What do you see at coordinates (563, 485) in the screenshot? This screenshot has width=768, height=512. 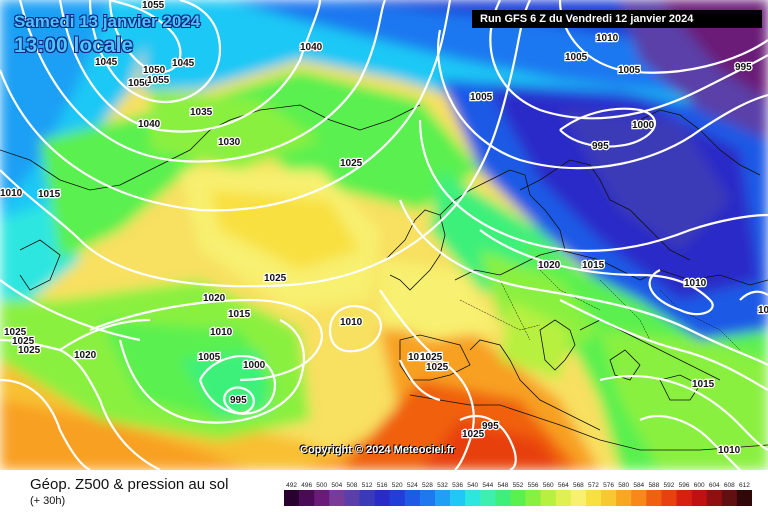 I see `legend-value-label: 564` at bounding box center [563, 485].